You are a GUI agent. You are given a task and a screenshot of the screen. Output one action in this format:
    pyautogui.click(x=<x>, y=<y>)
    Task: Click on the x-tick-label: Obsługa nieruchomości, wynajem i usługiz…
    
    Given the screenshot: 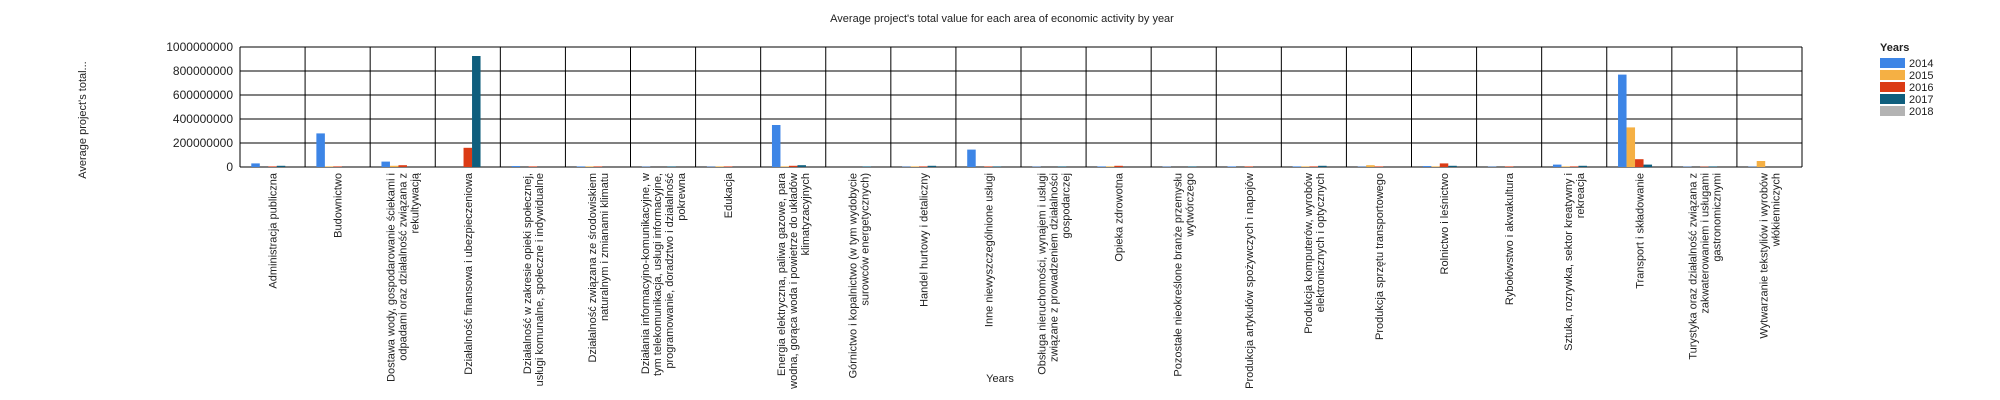 What is the action you would take?
    pyautogui.click(x=1055, y=274)
    